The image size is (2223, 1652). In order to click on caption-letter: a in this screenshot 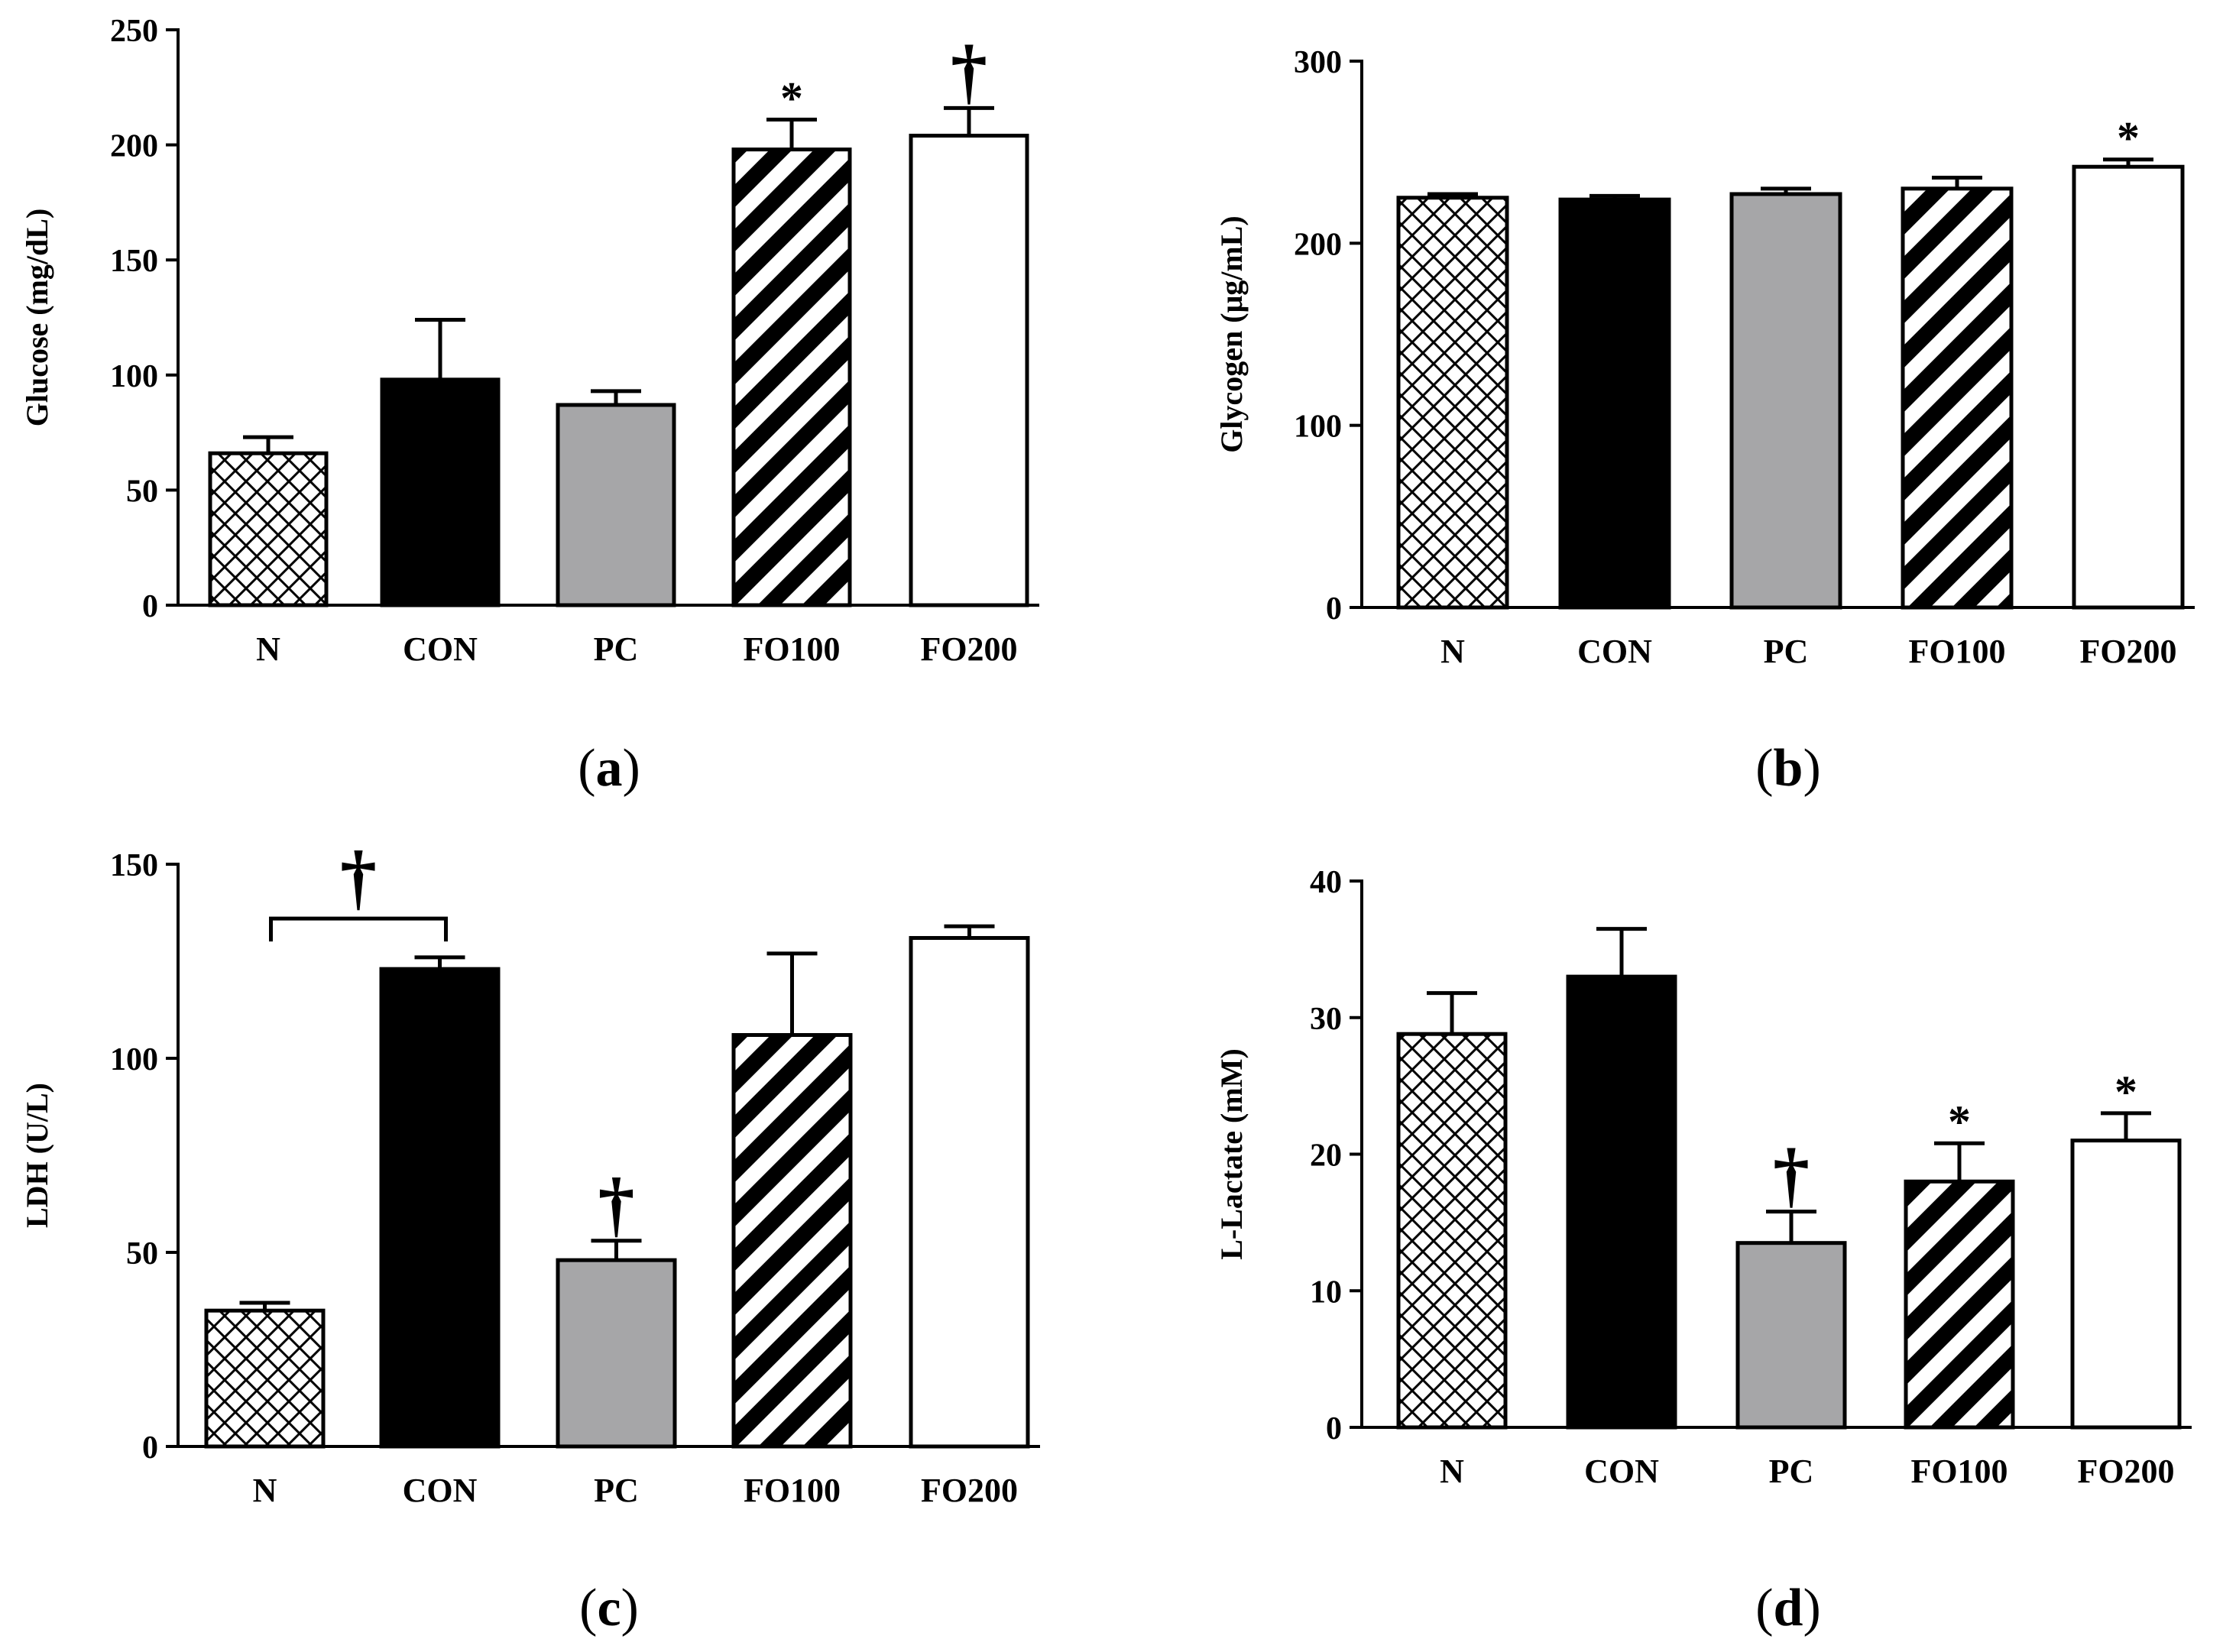, I will do `click(609, 768)`.